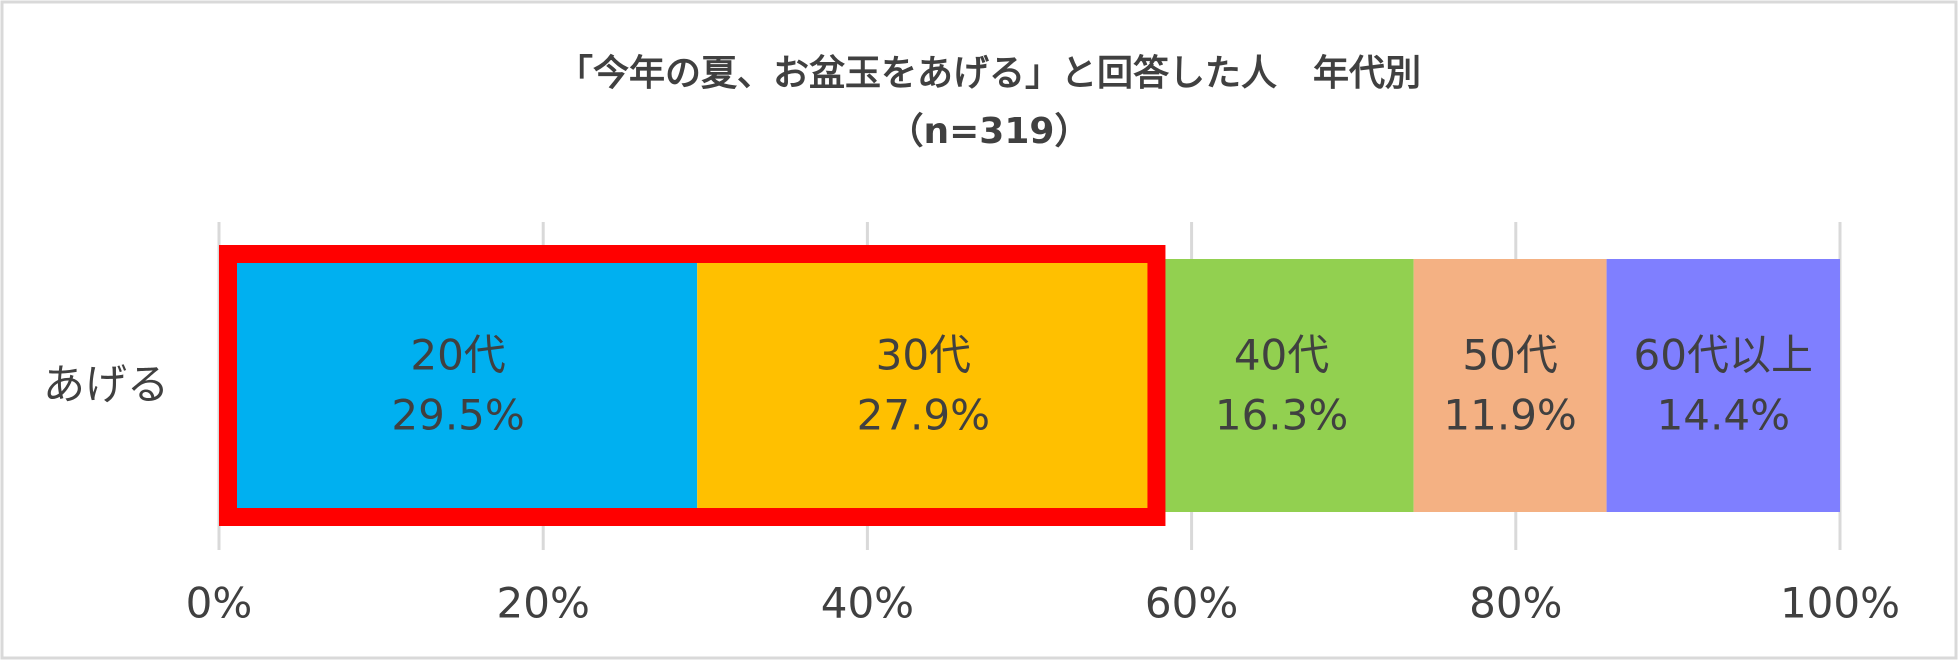  What do you see at coordinates (219, 603) in the screenshot?
I see `x-tick-label: 0%` at bounding box center [219, 603].